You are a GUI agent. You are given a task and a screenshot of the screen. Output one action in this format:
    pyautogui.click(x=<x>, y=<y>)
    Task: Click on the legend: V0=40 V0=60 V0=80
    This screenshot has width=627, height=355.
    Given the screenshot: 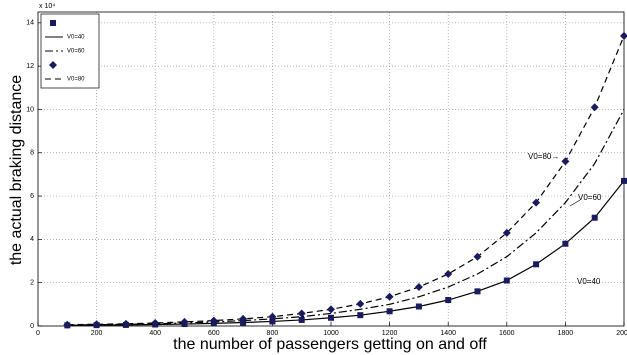 What is the action you would take?
    pyautogui.click(x=70, y=51)
    